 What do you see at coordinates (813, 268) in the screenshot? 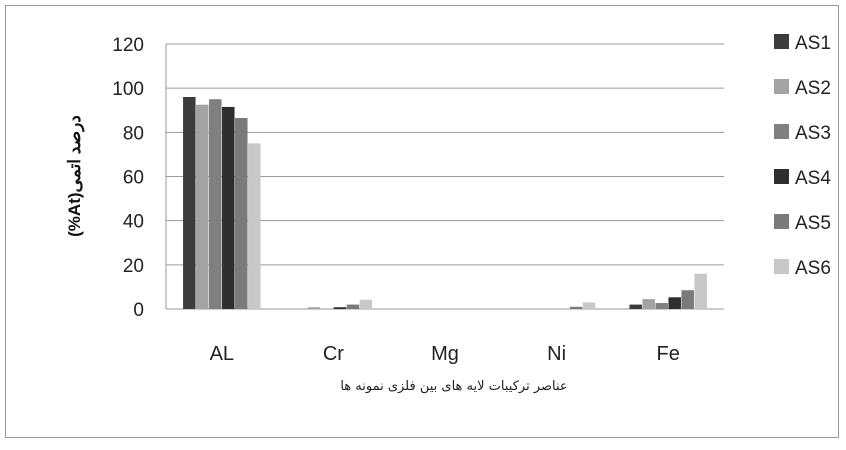
I see `legend-label: AS6` at bounding box center [813, 268].